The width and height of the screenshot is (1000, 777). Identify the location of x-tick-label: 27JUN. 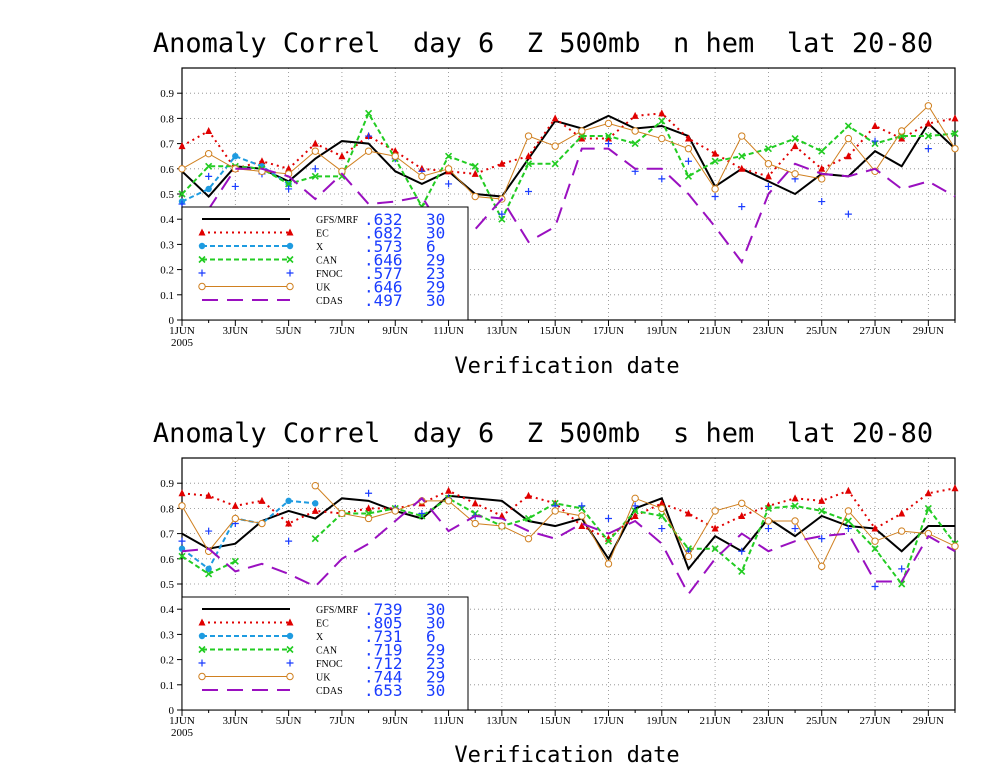
(874, 721).